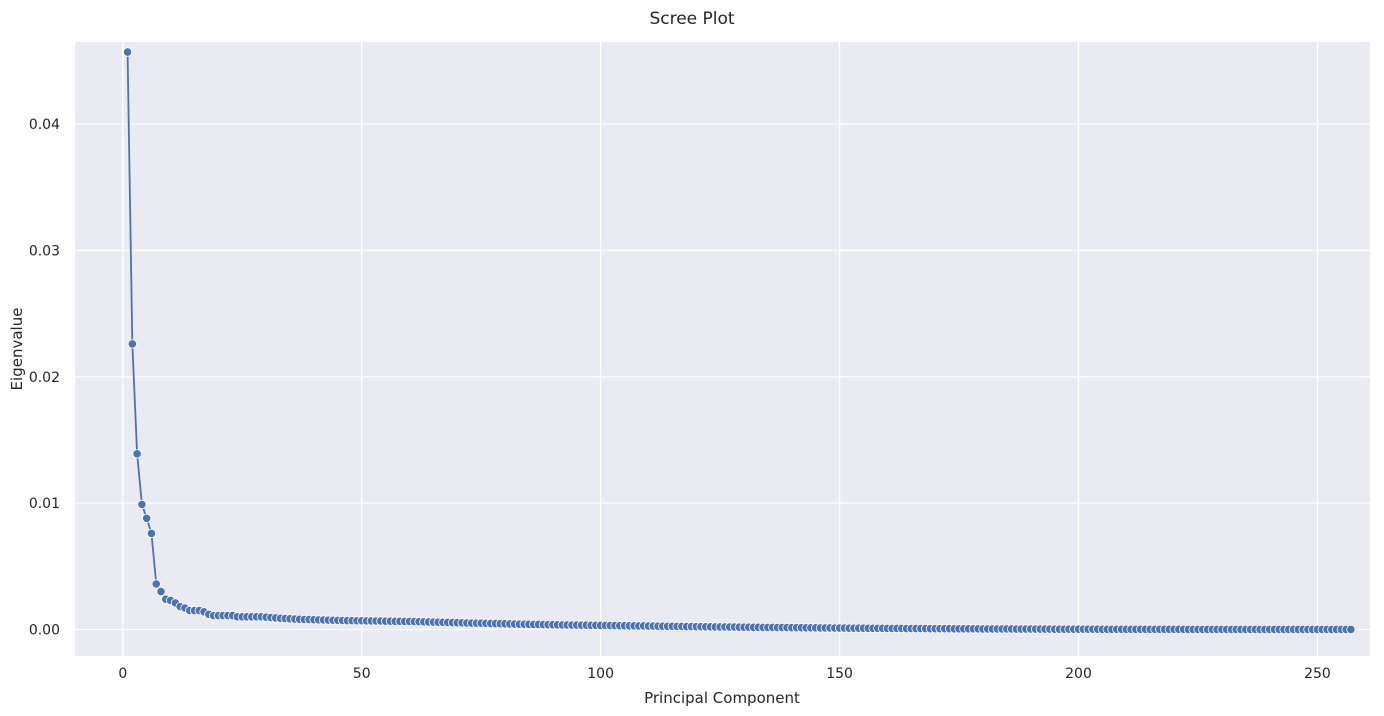 This screenshot has width=1384, height=716. Describe the element at coordinates (122, 674) in the screenshot. I see `x-tick-label: 0` at that location.